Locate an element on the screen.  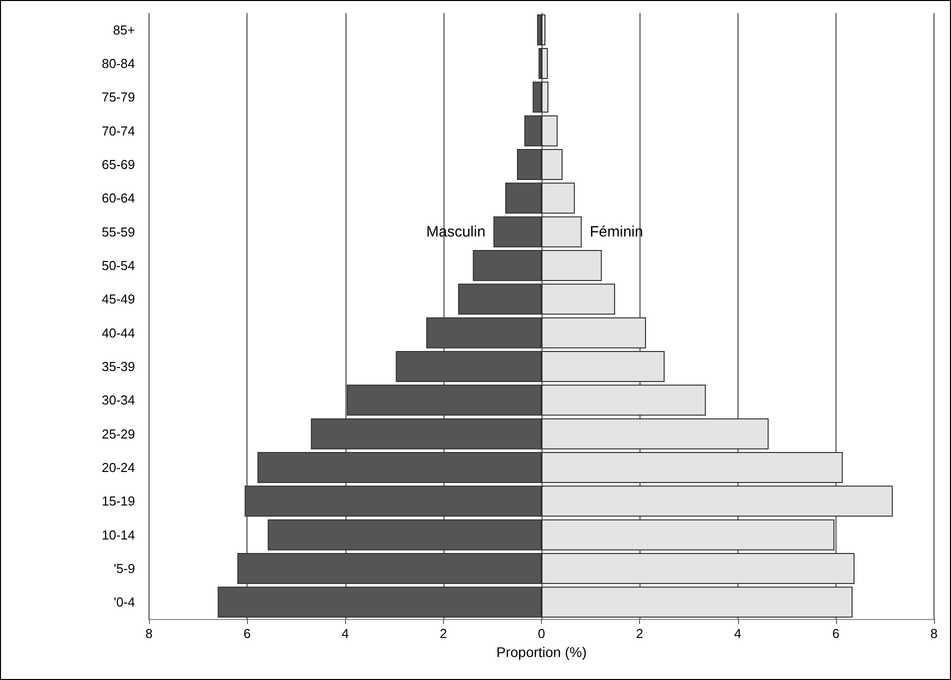
x-axis-title: Proportion (%) is located at coordinates (541, 652).